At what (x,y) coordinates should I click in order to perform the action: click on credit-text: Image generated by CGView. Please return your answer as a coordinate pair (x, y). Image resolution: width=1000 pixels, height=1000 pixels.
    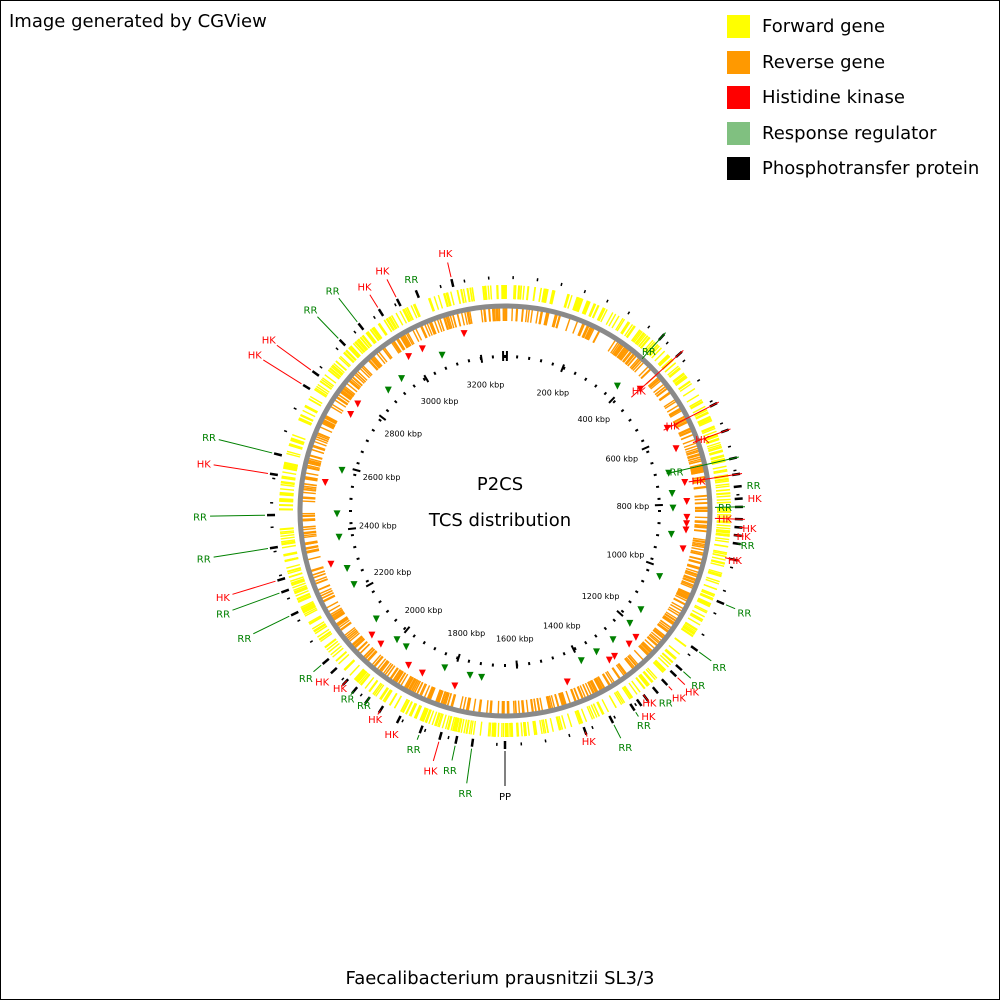
    Looking at the image, I should click on (138, 21).